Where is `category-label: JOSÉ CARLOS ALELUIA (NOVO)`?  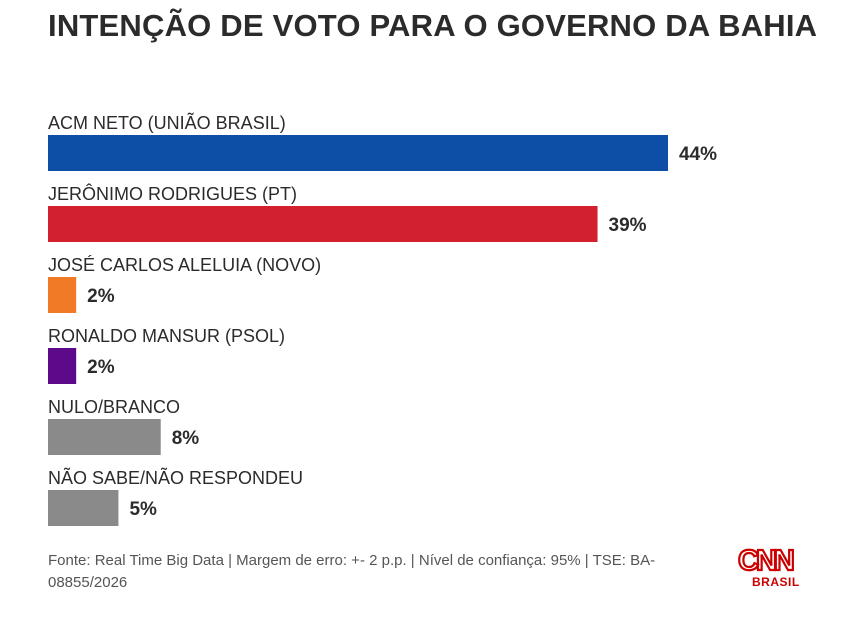 category-label: JOSÉ CARLOS ALELUIA (NOVO) is located at coordinates (184, 265).